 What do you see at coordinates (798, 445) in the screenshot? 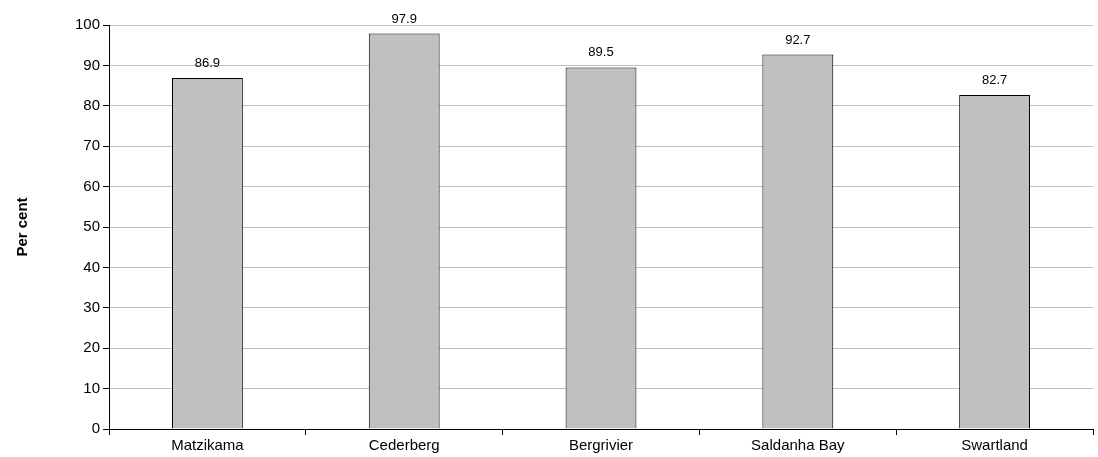
I see `x-tick-label: Saldanha Bay` at bounding box center [798, 445].